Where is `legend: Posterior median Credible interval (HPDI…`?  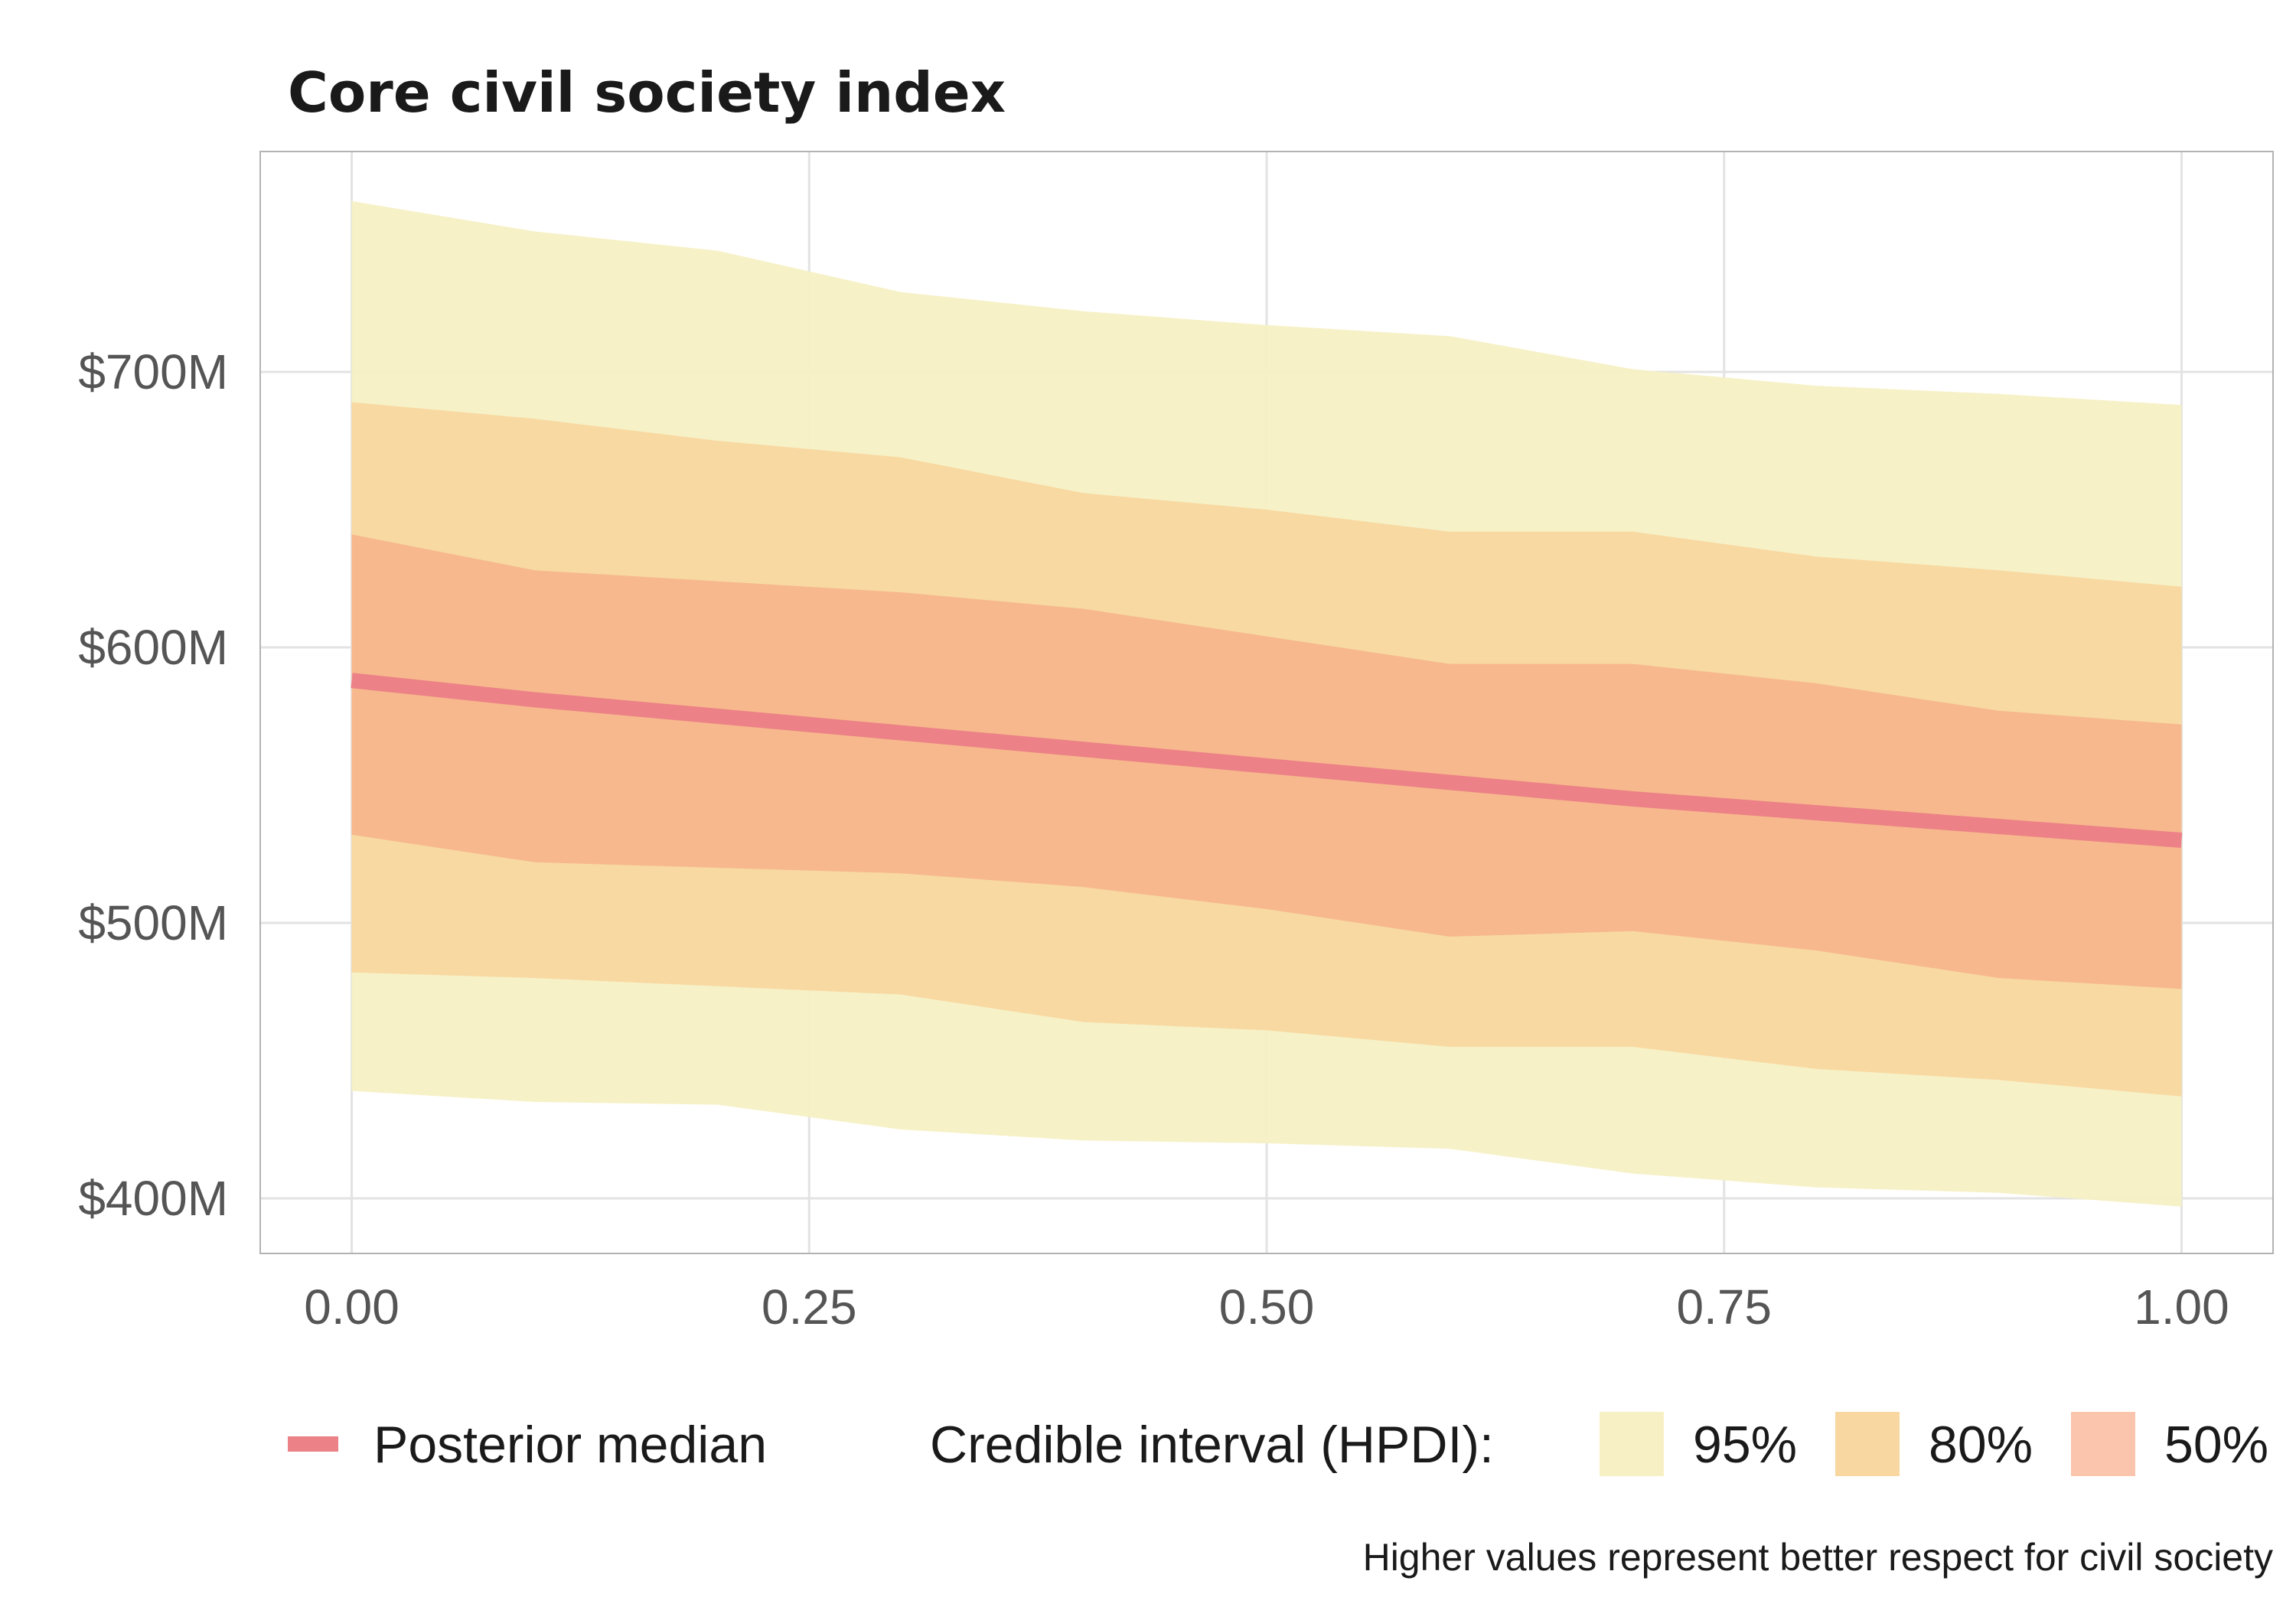 legend: Posterior median Credible interval (HPDI… is located at coordinates (1278, 1444).